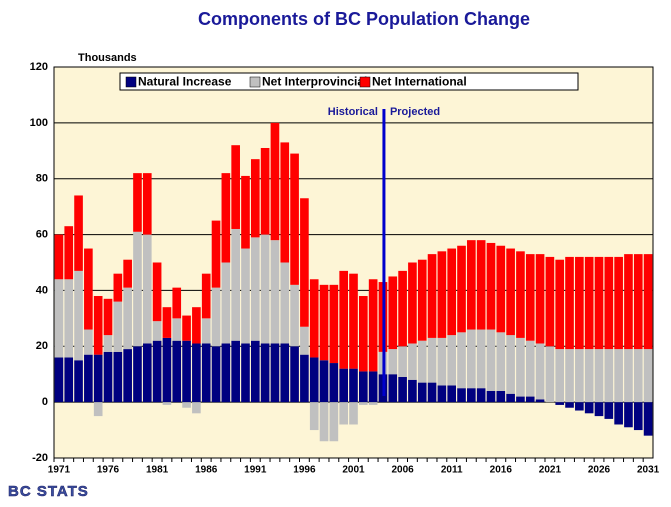  Describe the element at coordinates (304, 470) in the screenshot. I see `x-tick-label: 1996` at that location.